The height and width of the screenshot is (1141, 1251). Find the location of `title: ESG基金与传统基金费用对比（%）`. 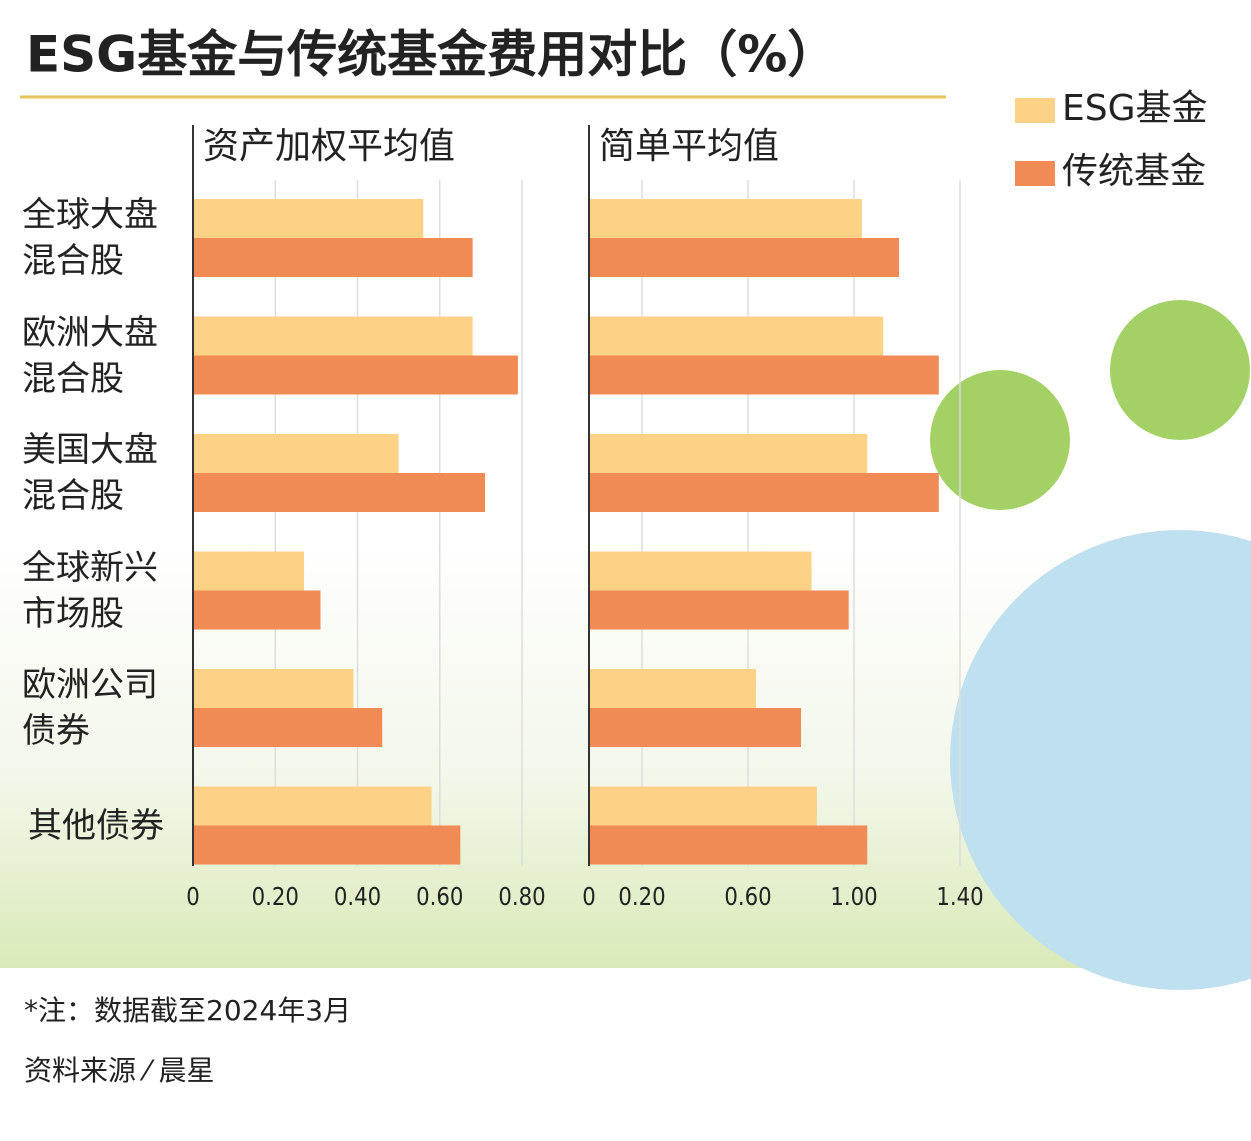

title: ESG基金与传统基金费用对比（%） is located at coordinates (431, 55).